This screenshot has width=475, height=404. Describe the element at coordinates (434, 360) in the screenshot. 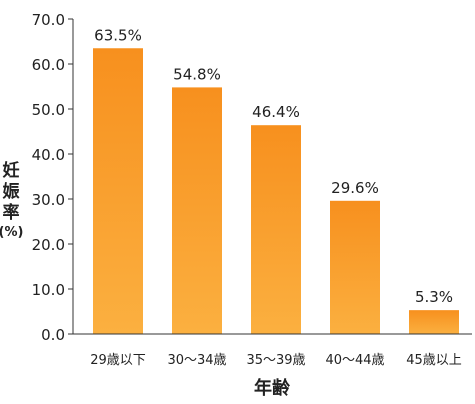

I see `x-tick-label: 45歳以上` at that location.